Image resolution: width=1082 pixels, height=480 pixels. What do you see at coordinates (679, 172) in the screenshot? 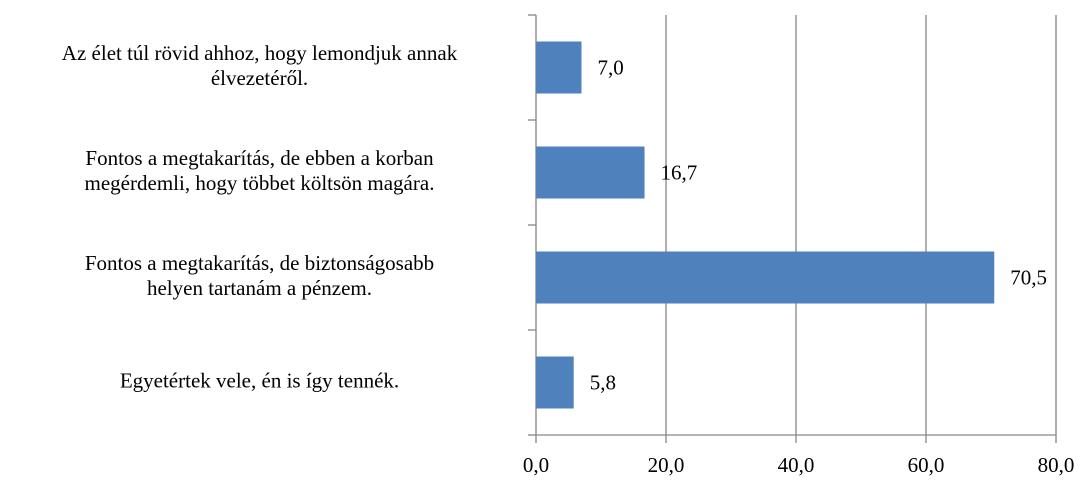
I see `value-label: 16,7` at bounding box center [679, 172].